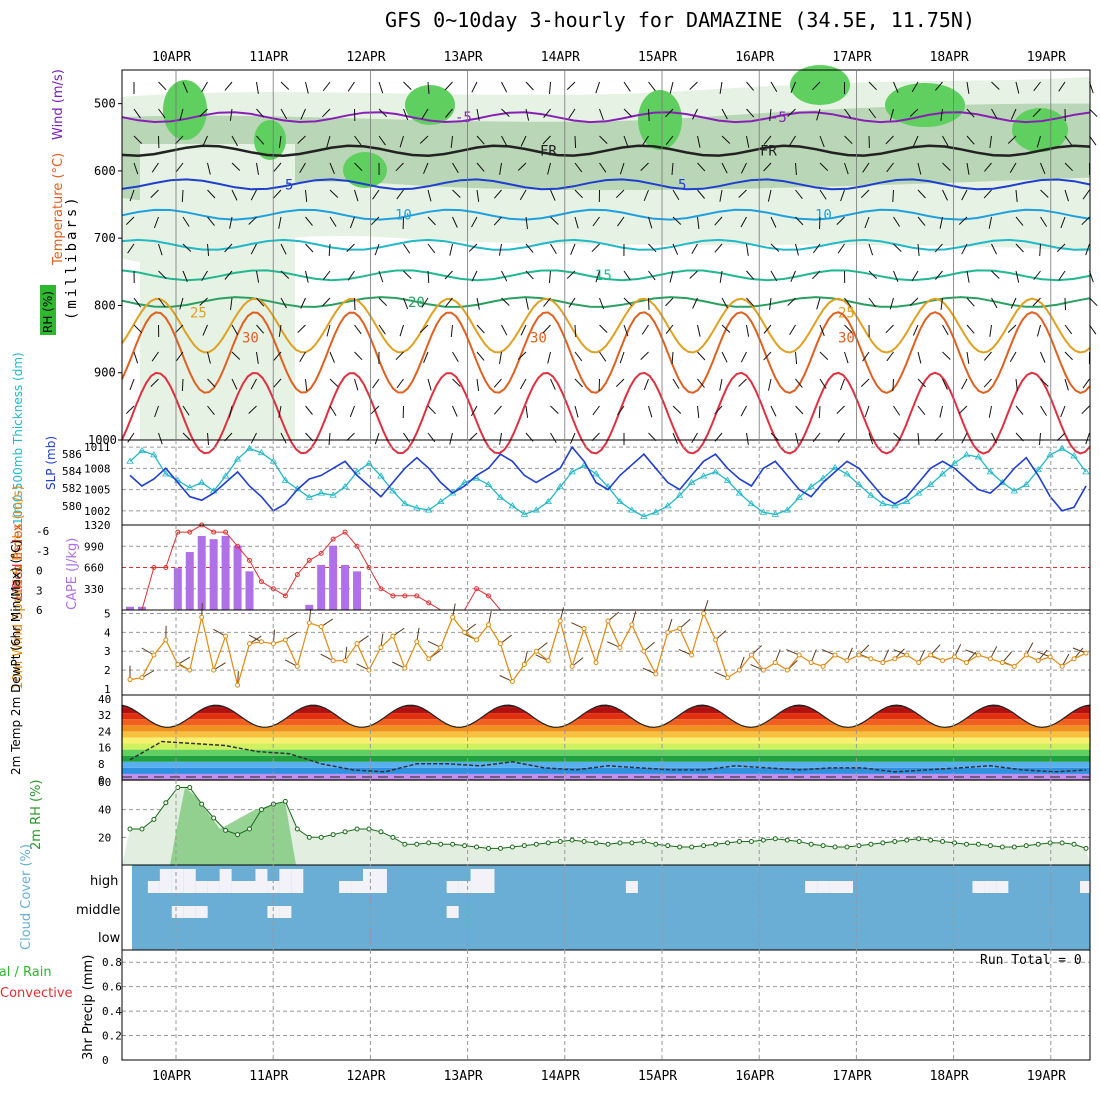  I want to click on temp-band, so click(606, 764).